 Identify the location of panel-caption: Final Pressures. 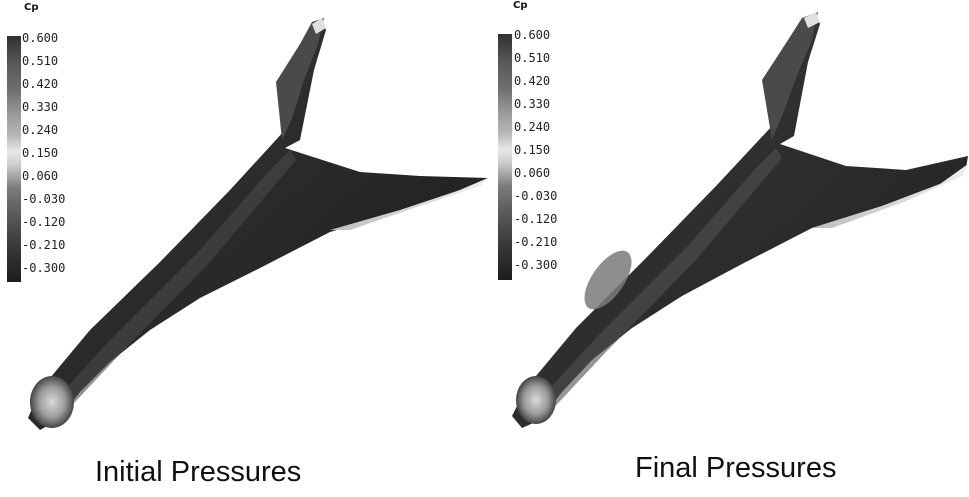
(736, 468).